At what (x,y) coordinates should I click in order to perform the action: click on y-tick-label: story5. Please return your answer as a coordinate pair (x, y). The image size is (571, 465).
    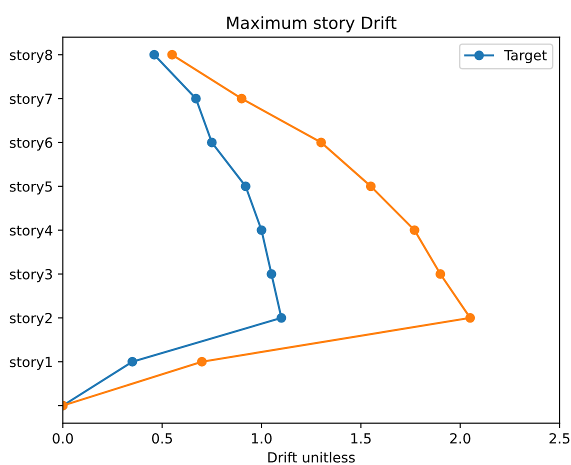
    Looking at the image, I should click on (31, 187).